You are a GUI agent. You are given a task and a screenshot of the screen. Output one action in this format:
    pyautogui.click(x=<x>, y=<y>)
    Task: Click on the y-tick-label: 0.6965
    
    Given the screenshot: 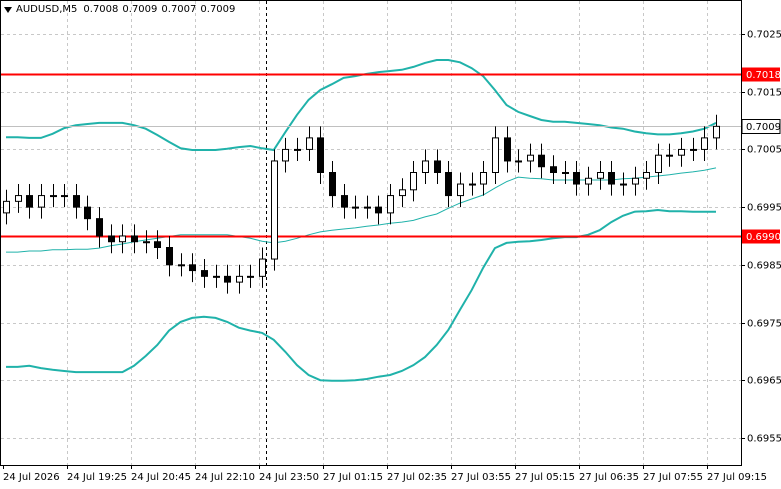 What is the action you would take?
    pyautogui.click(x=764, y=381)
    